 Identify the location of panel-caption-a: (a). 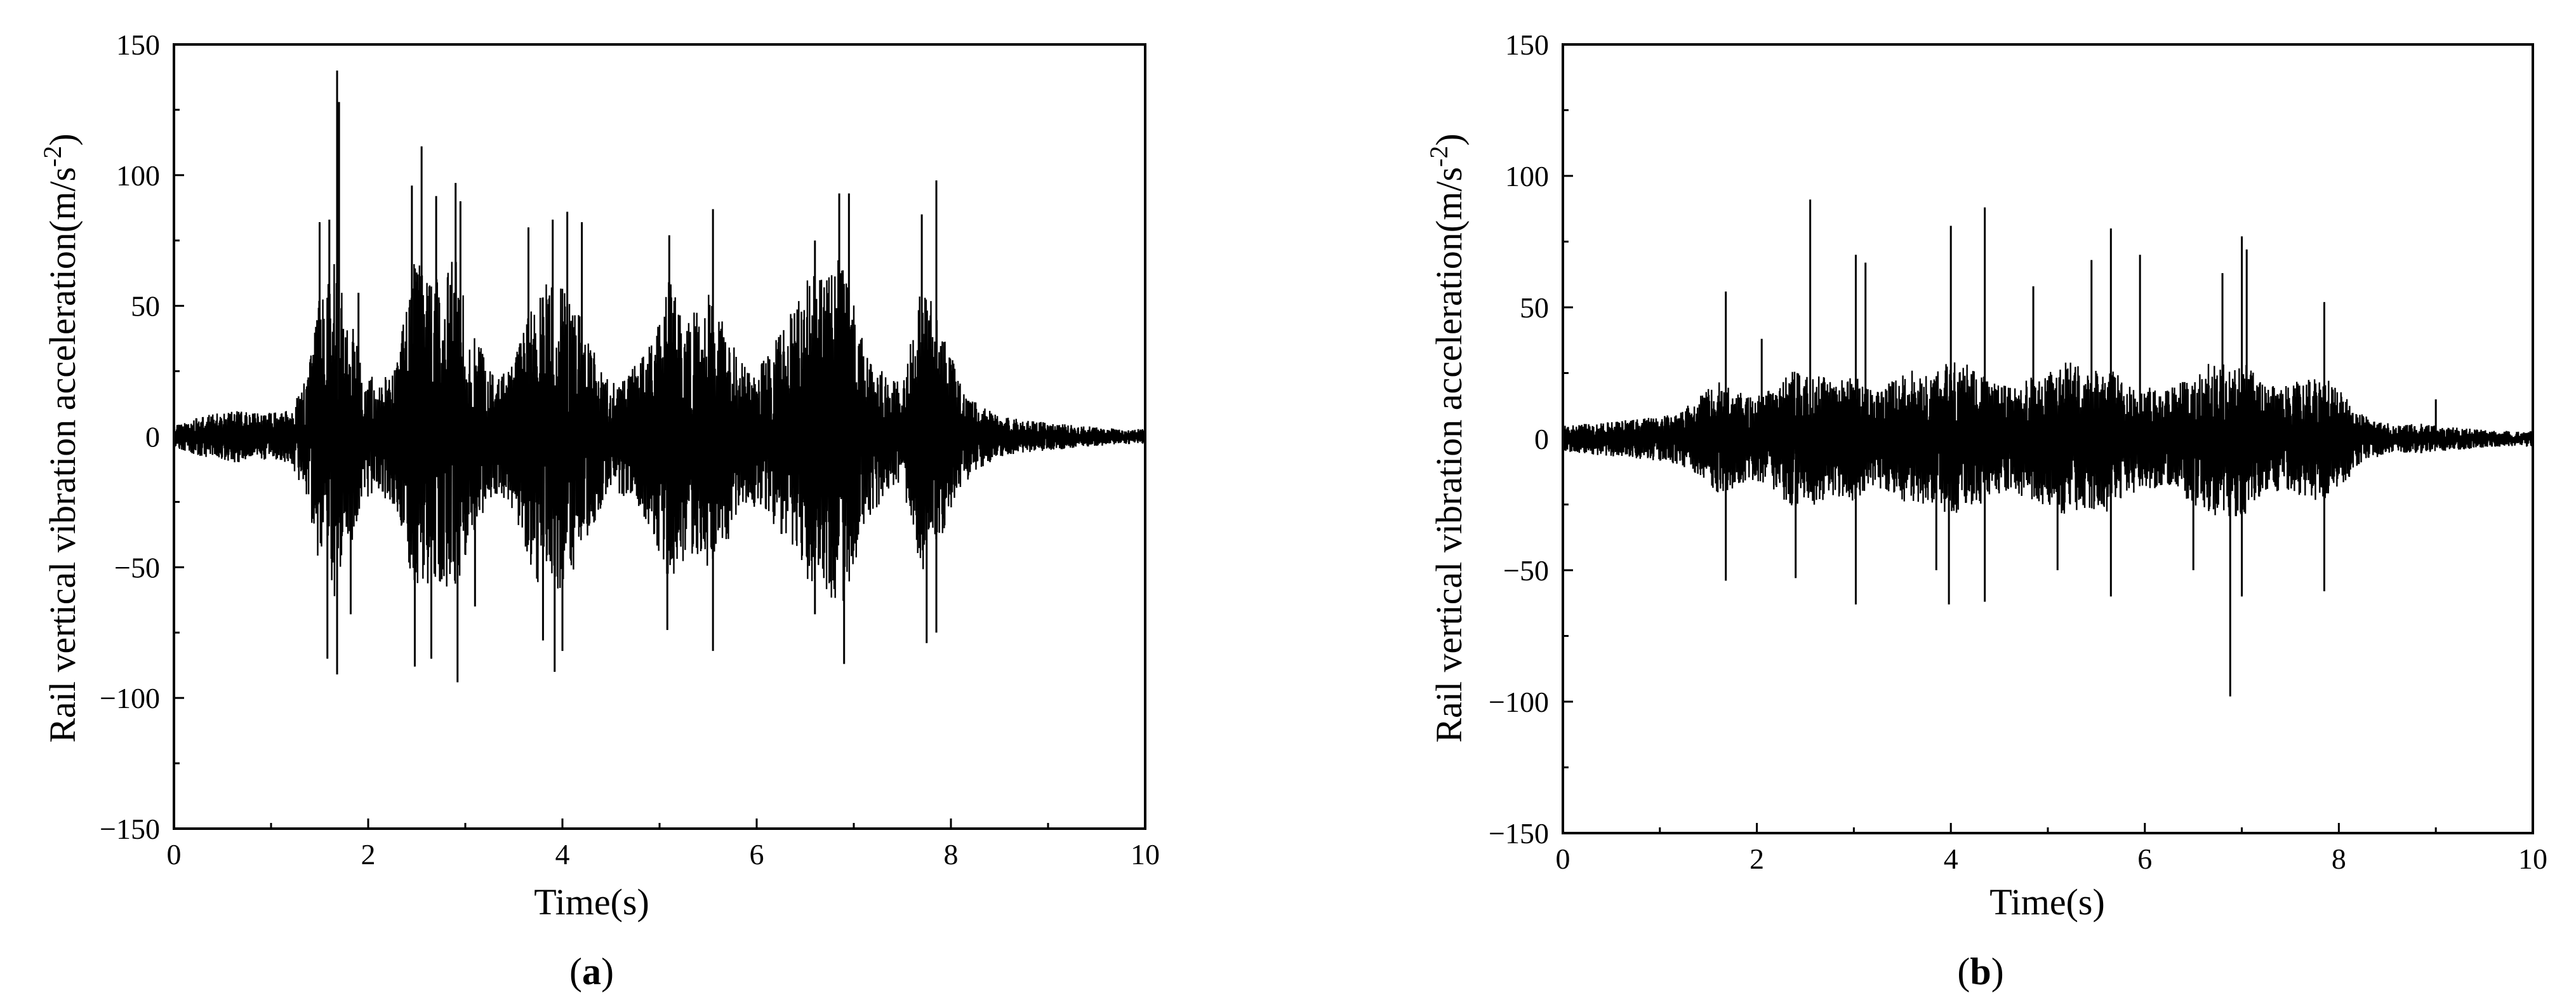
(591, 971).